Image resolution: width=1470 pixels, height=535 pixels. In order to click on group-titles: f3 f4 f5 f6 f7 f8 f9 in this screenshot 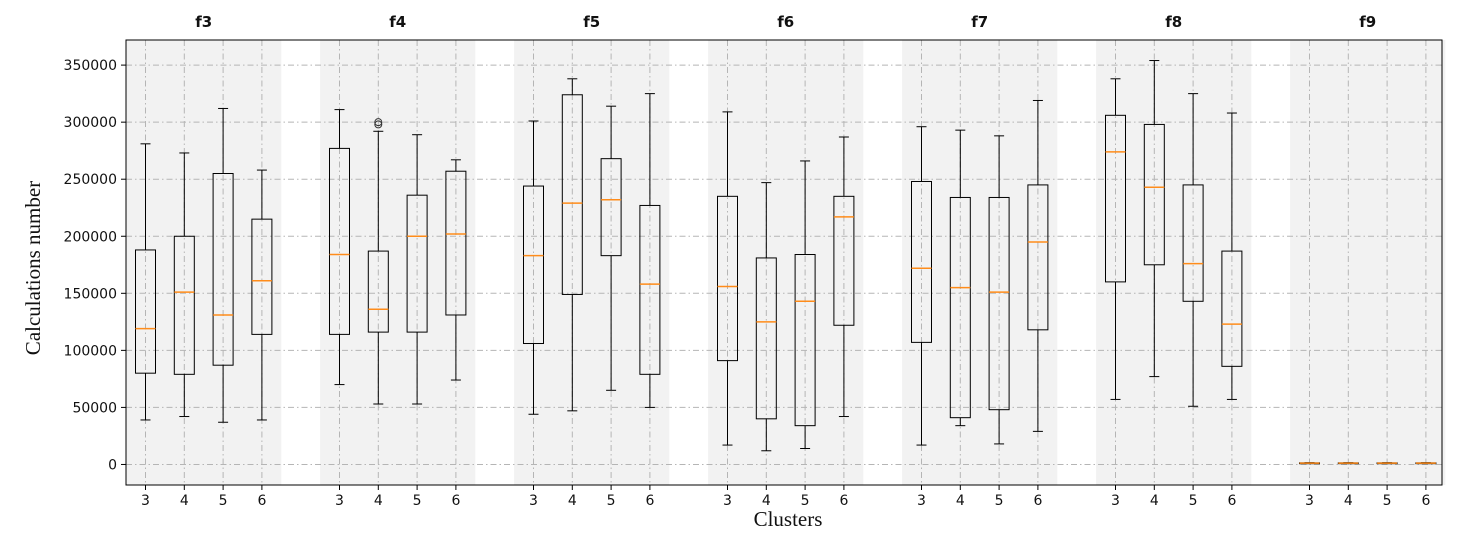, I will do `click(785, 22)`.